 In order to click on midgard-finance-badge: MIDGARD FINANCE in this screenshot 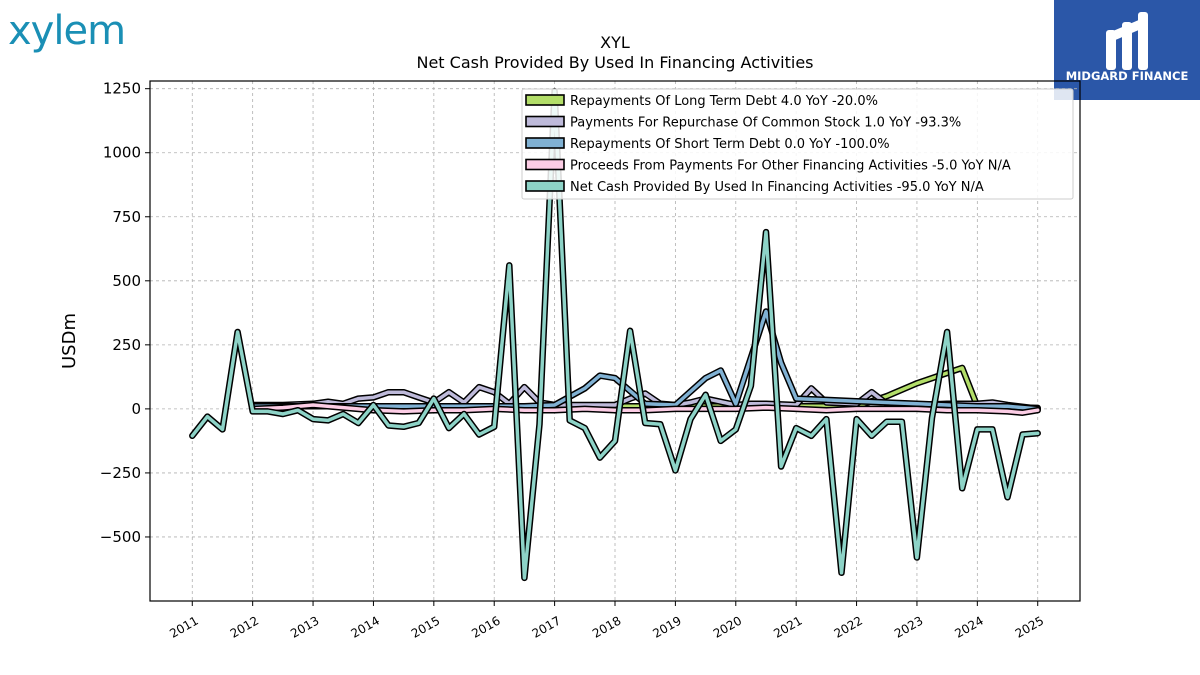, I will do `click(1127, 50)`.